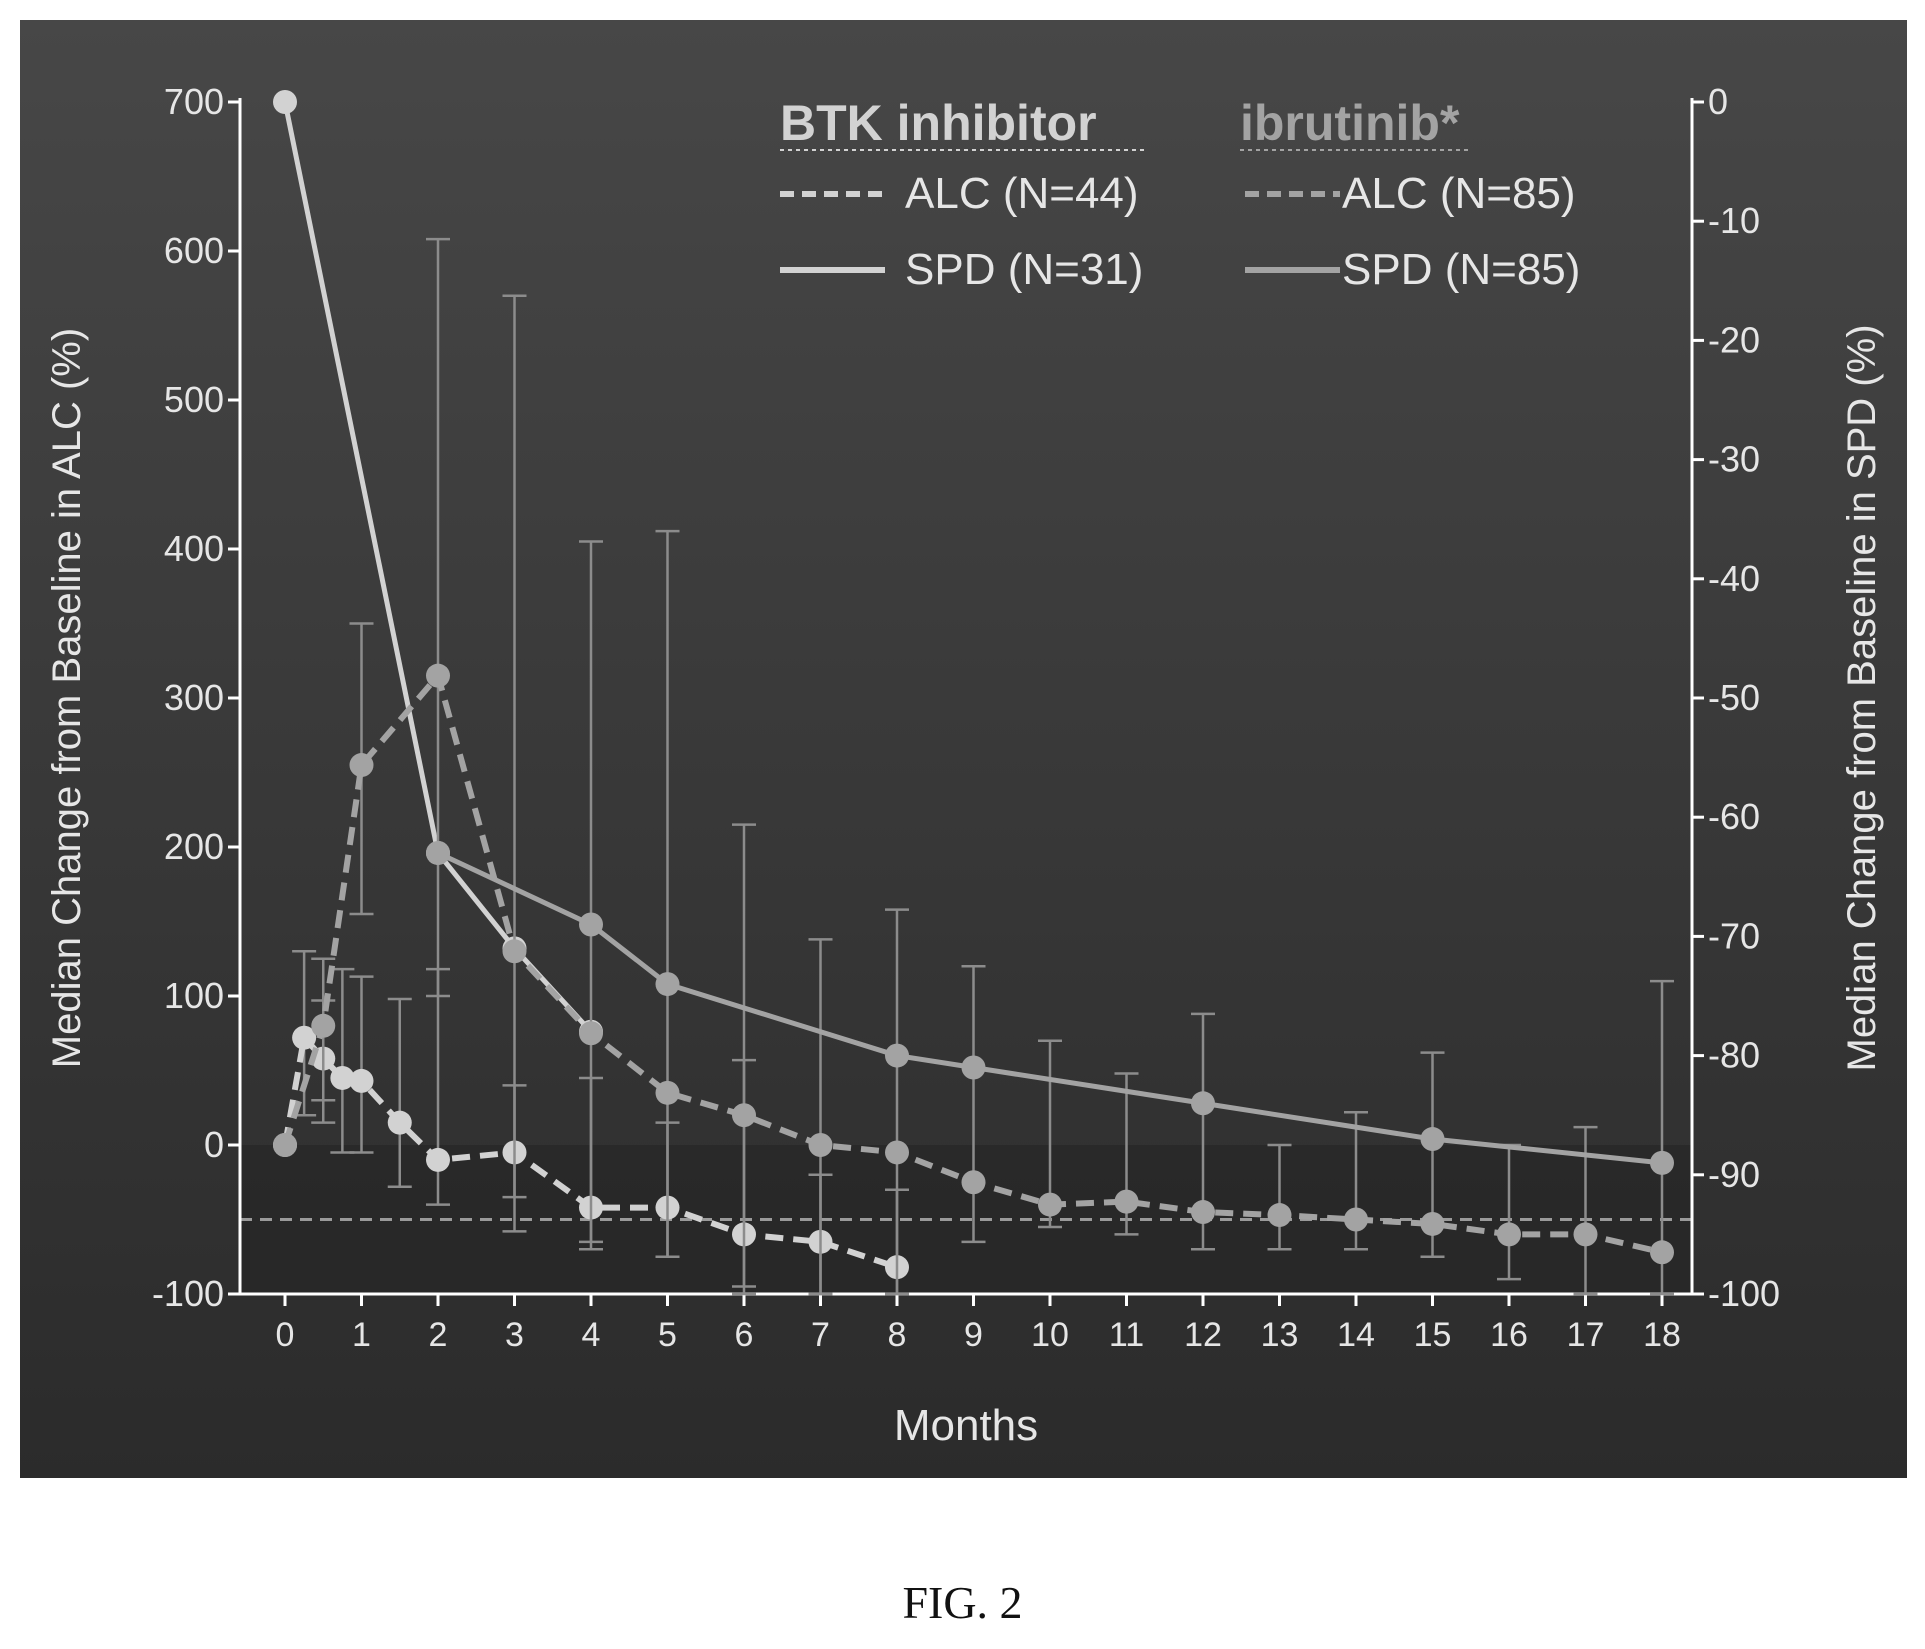 The width and height of the screenshot is (1925, 1649). Describe the element at coordinates (438, 1335) in the screenshot. I see `x-tick-label: 2` at that location.